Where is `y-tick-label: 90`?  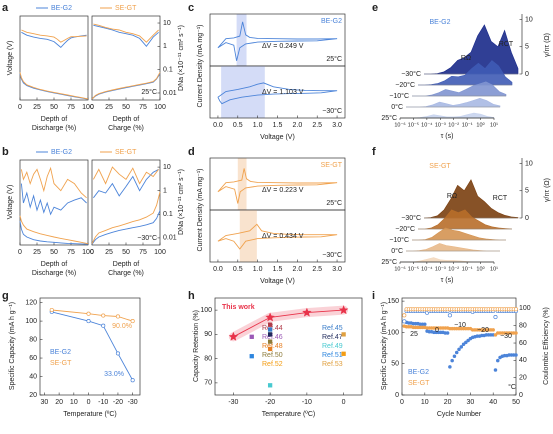 y-tick-label: 90 is located at coordinates (208, 334).